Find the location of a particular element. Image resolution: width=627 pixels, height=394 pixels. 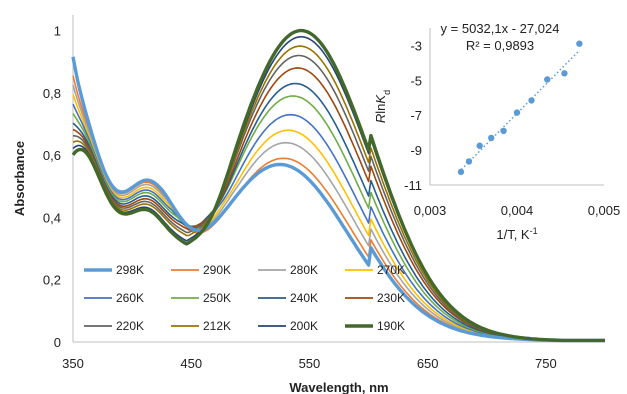

main-x-tick-label: 450 is located at coordinates (191, 363).